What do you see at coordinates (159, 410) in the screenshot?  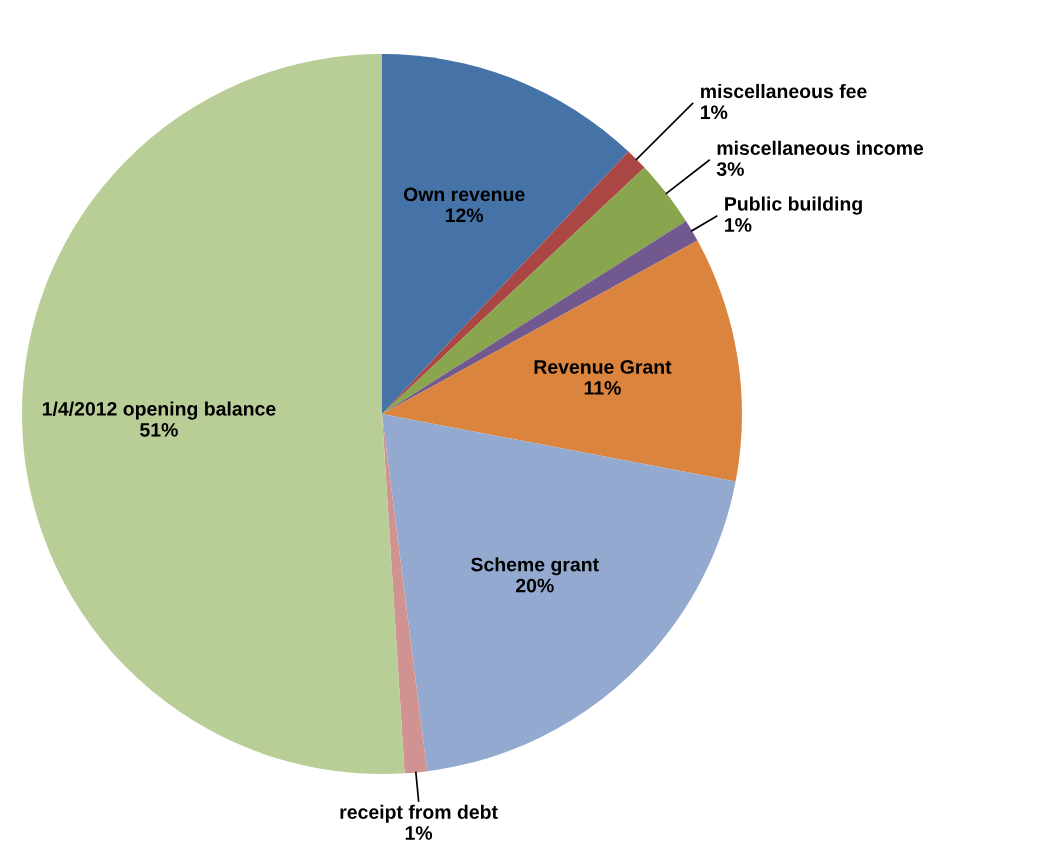 I see `slice-label: 1/4/2012 opening balance` at bounding box center [159, 410].